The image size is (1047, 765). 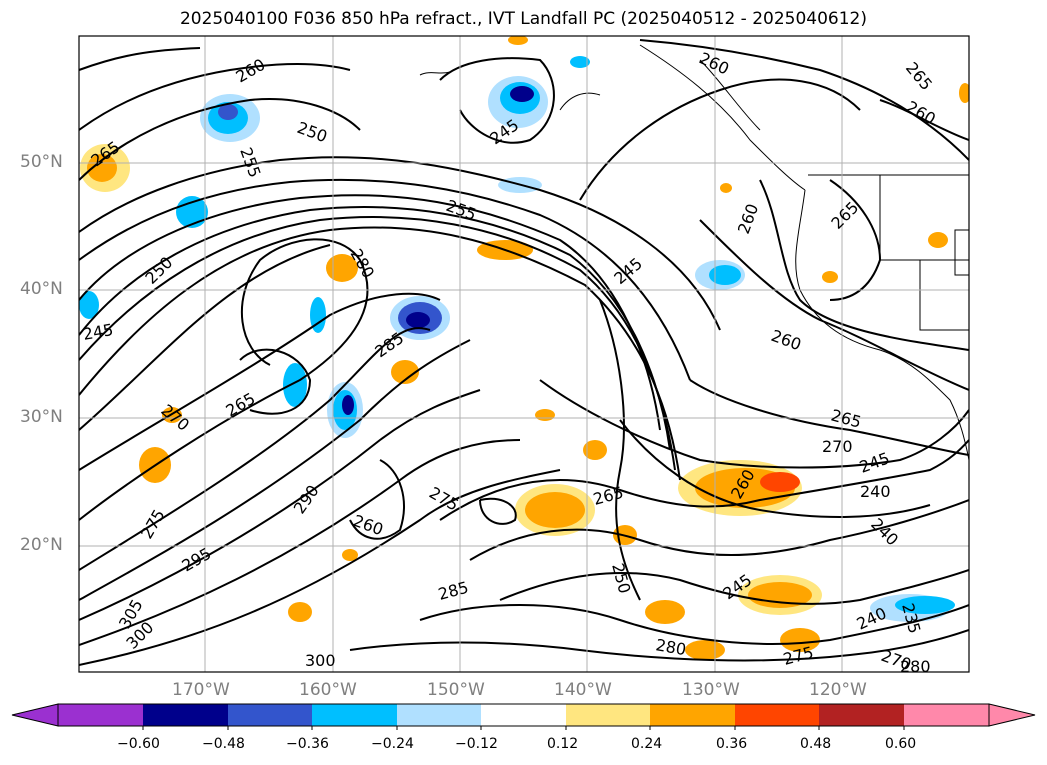 What do you see at coordinates (307, 744) in the screenshot?
I see `colorbar-tick-label: −0.36` at bounding box center [307, 744].